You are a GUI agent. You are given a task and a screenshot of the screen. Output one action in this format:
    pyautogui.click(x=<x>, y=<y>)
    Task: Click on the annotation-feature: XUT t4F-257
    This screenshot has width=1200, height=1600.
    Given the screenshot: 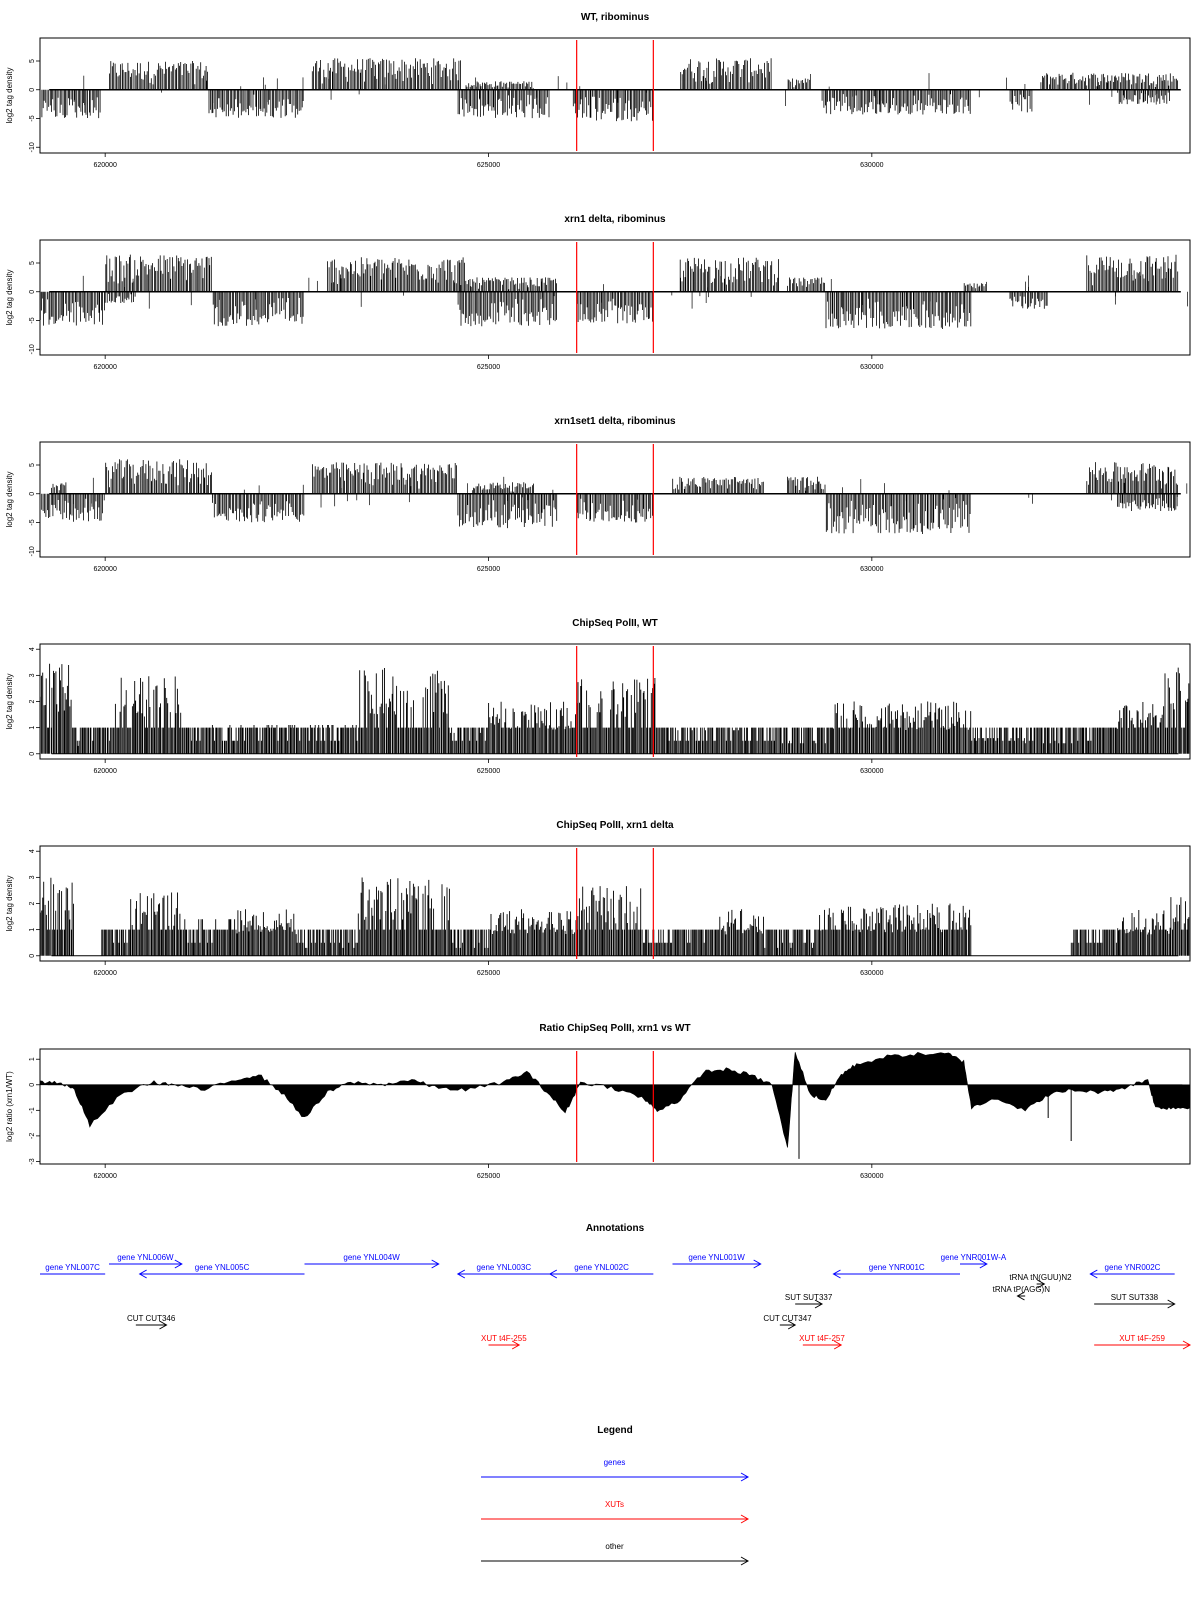 What is the action you would take?
    pyautogui.click(x=822, y=1342)
    